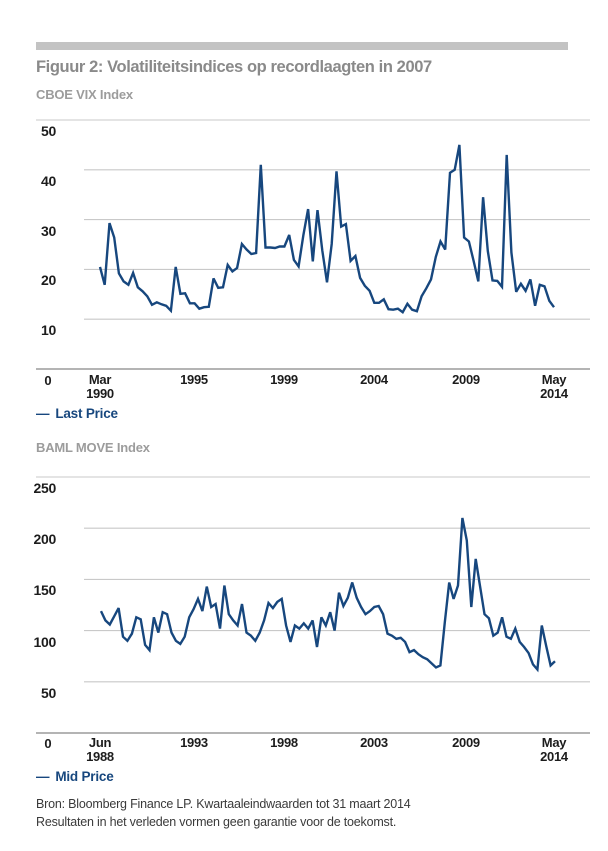  What do you see at coordinates (84, 776) in the screenshot?
I see `legend-label: Mid Price` at bounding box center [84, 776].